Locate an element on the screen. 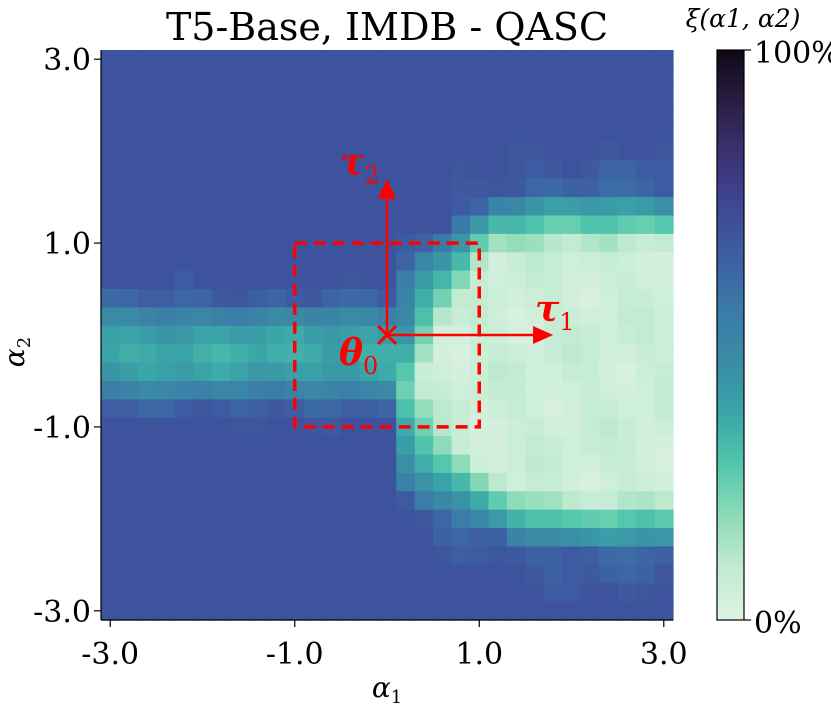  x-tick-label: -1.0 is located at coordinates (295, 654).